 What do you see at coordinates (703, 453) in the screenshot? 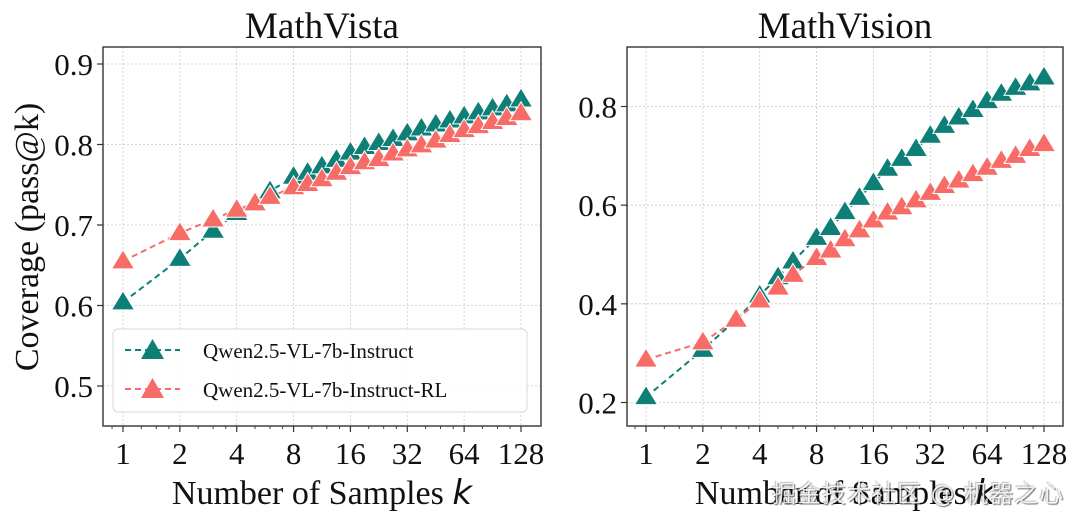
I see `mathvision-x-tick-label: 2` at bounding box center [703, 453].